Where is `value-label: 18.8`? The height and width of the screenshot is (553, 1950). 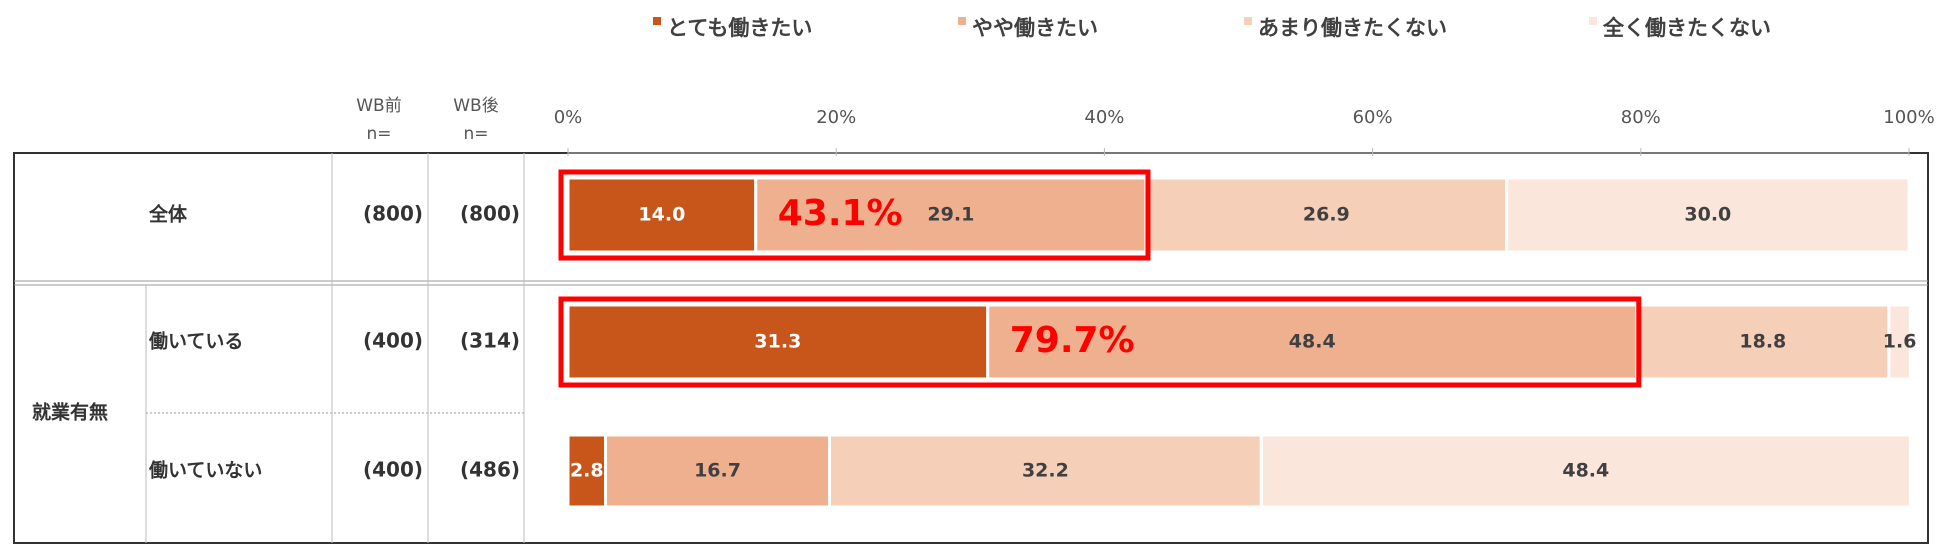 value-label: 18.8 is located at coordinates (1762, 342).